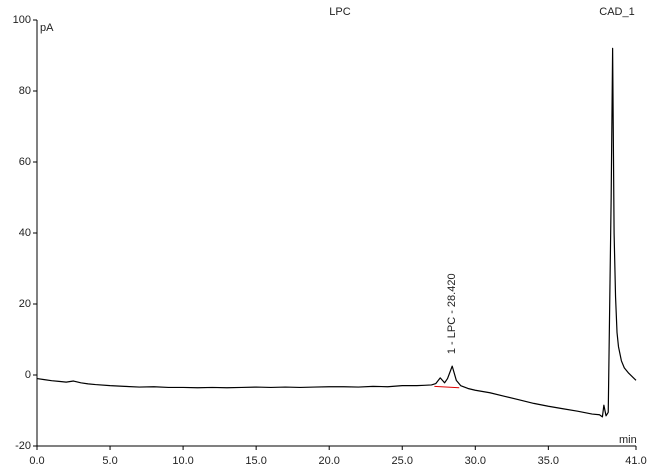  Describe the element at coordinates (339, 12) in the screenshot. I see `chart-title: LPC` at that location.